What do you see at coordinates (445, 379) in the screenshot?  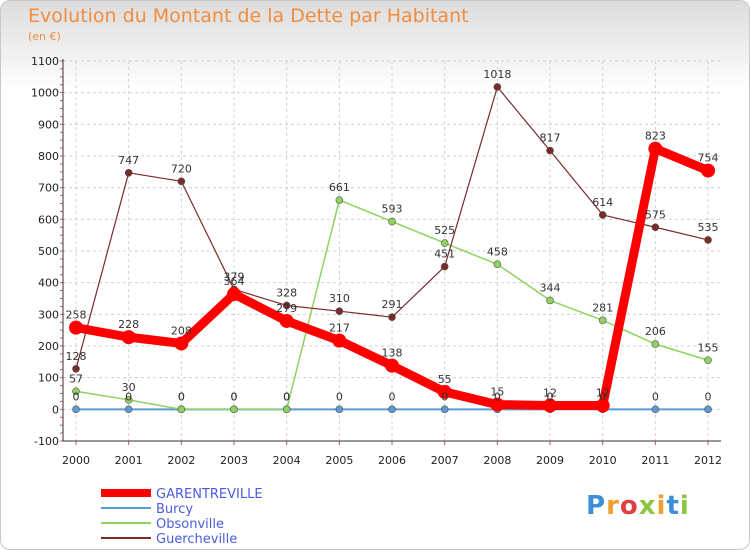 I see `data-label: 55` at bounding box center [445, 379].